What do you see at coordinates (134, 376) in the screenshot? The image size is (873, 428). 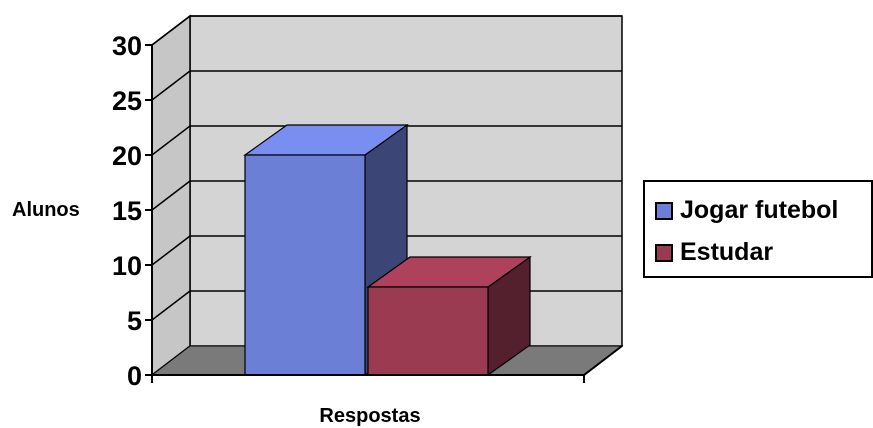 I see `y-tick-label: 0` at bounding box center [134, 376].